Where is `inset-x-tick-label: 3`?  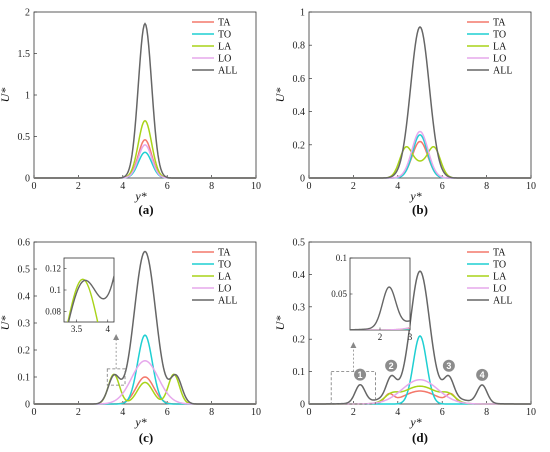 inset-x-tick-label: 3 is located at coordinates (410, 337).